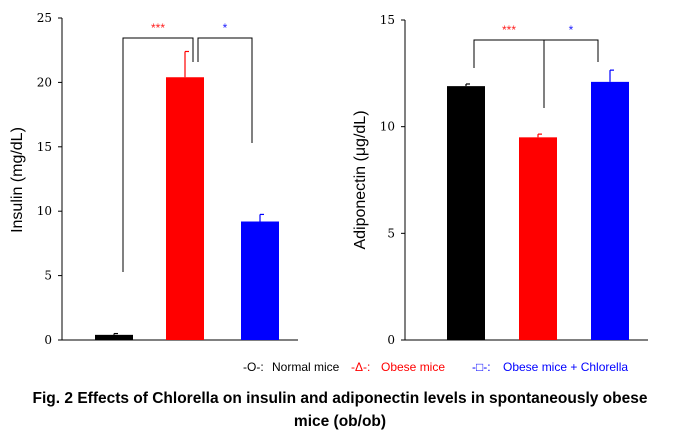  What do you see at coordinates (413, 367) in the screenshot?
I see `legend-label-obese: Obese mice` at bounding box center [413, 367].